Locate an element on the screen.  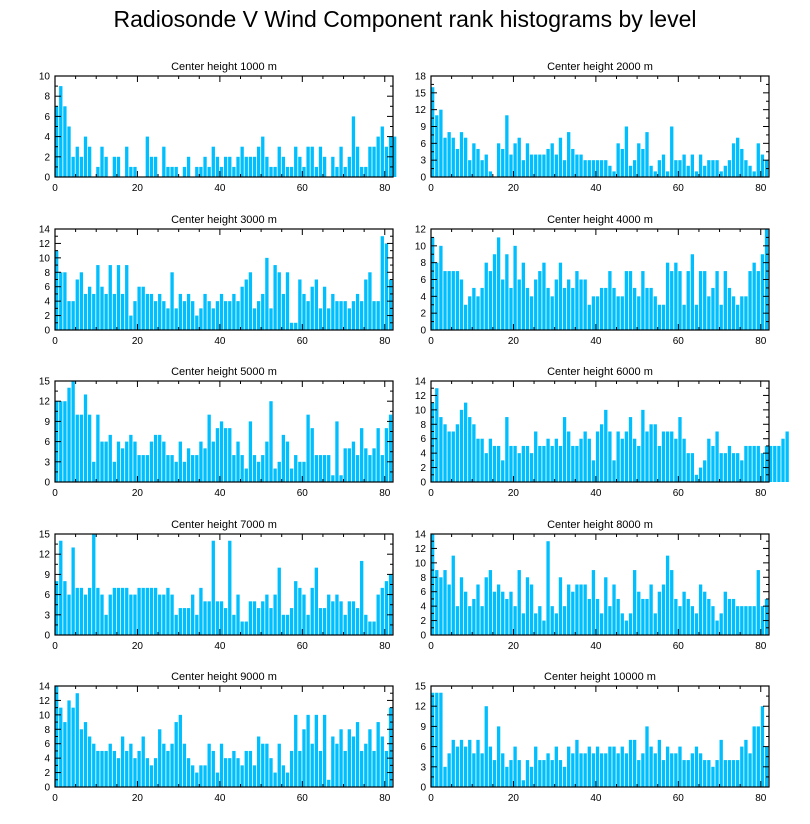
y-tick-label: 9 is located at coordinates (423, 727).